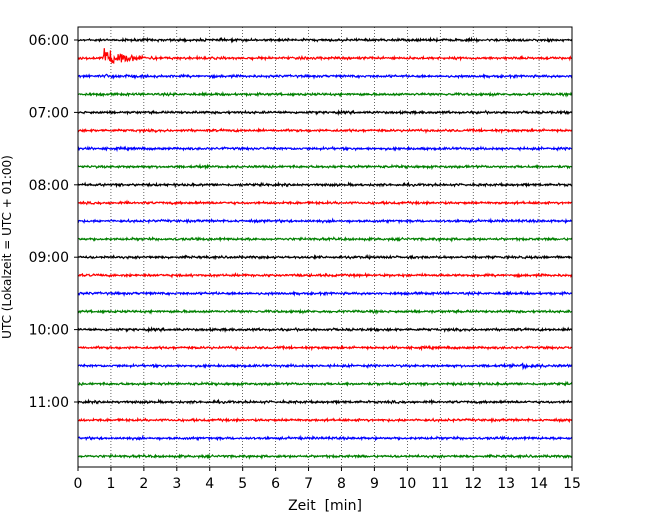 The image size is (650, 520). Describe the element at coordinates (49, 403) in the screenshot. I see `y-tick-label: 11:00` at that location.